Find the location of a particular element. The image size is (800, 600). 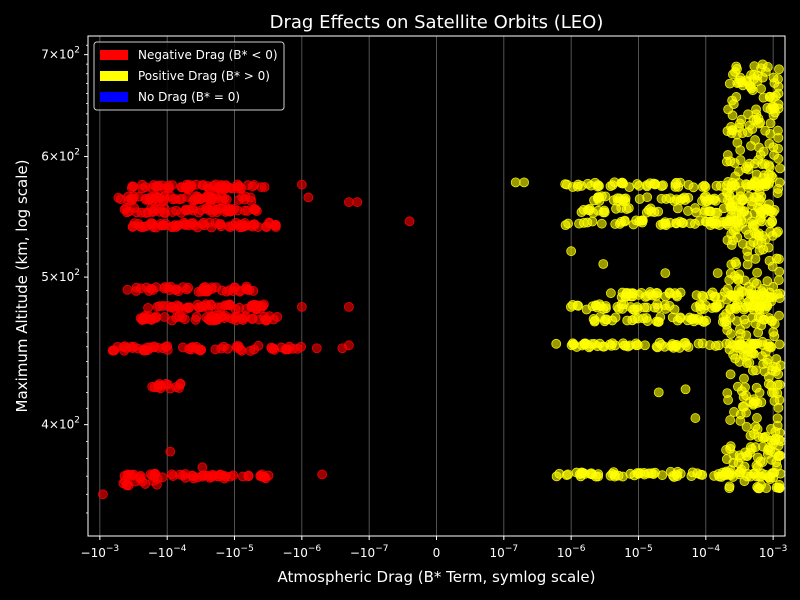

x-tick-exponent: −7 is located at coordinates (381, 549).